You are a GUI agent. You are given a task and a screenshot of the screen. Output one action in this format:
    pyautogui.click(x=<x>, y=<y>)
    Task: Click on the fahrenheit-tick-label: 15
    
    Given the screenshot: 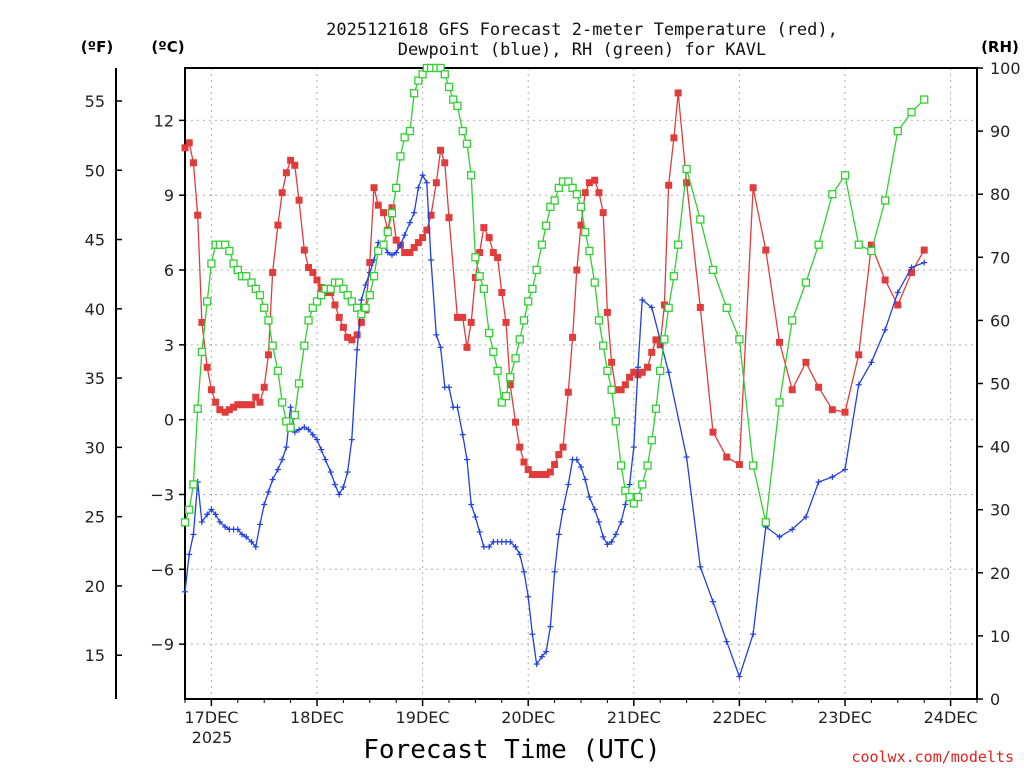 What is the action you would take?
    pyautogui.click(x=95, y=655)
    